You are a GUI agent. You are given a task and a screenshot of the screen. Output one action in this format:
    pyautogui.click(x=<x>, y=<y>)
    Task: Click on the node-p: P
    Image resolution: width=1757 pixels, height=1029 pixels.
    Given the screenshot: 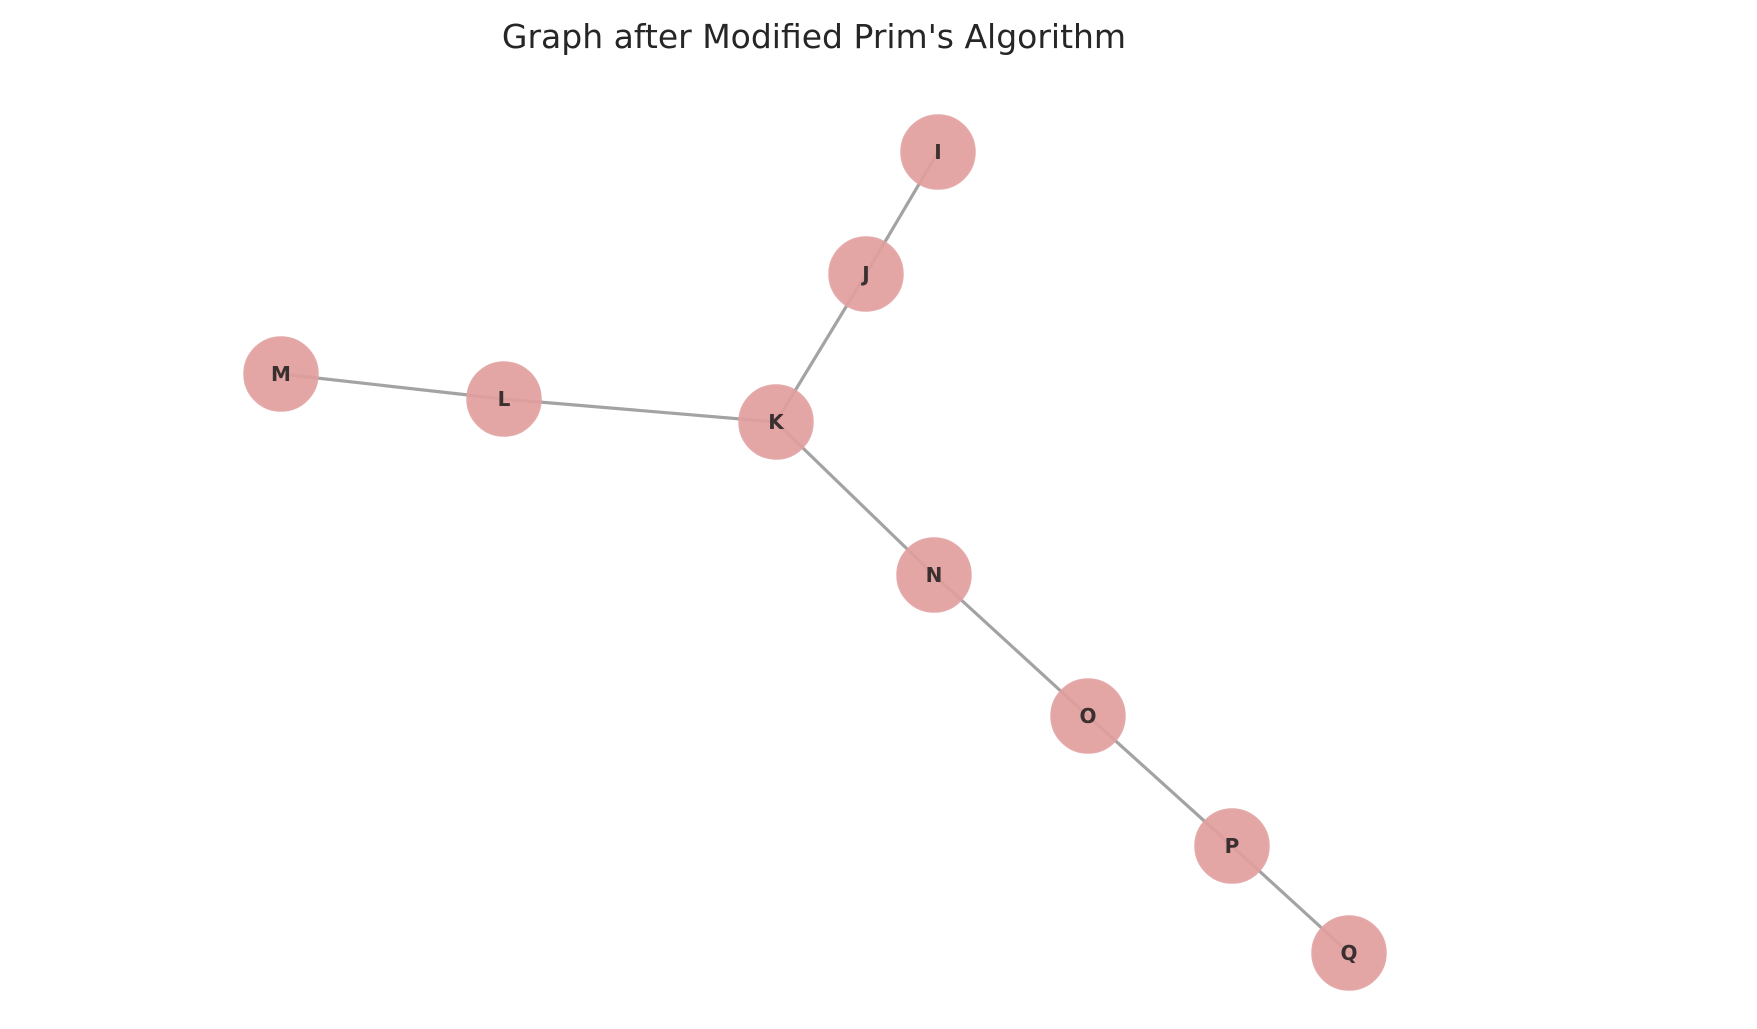 What is the action you would take?
    pyautogui.click(x=1232, y=846)
    